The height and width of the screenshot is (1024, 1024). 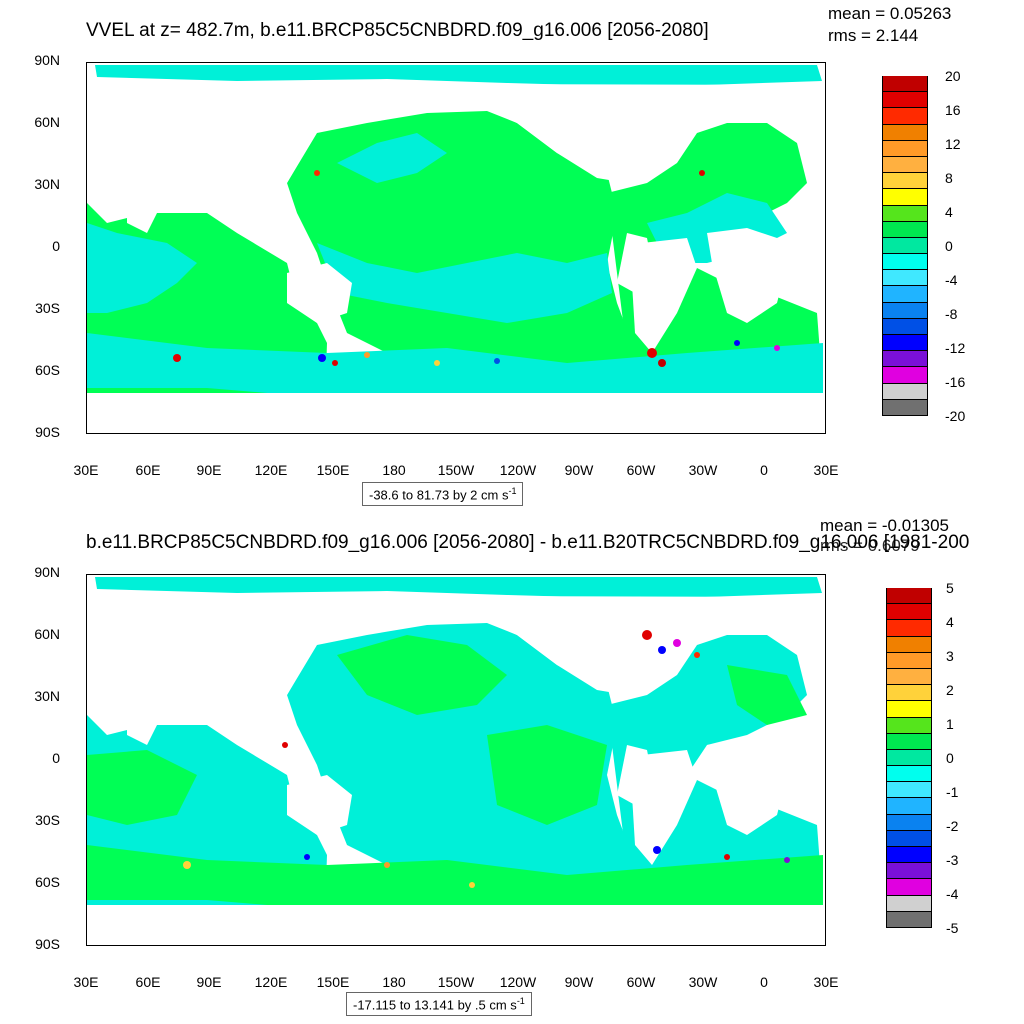 I want to click on colorbar-label: 8, so click(x=949, y=178).